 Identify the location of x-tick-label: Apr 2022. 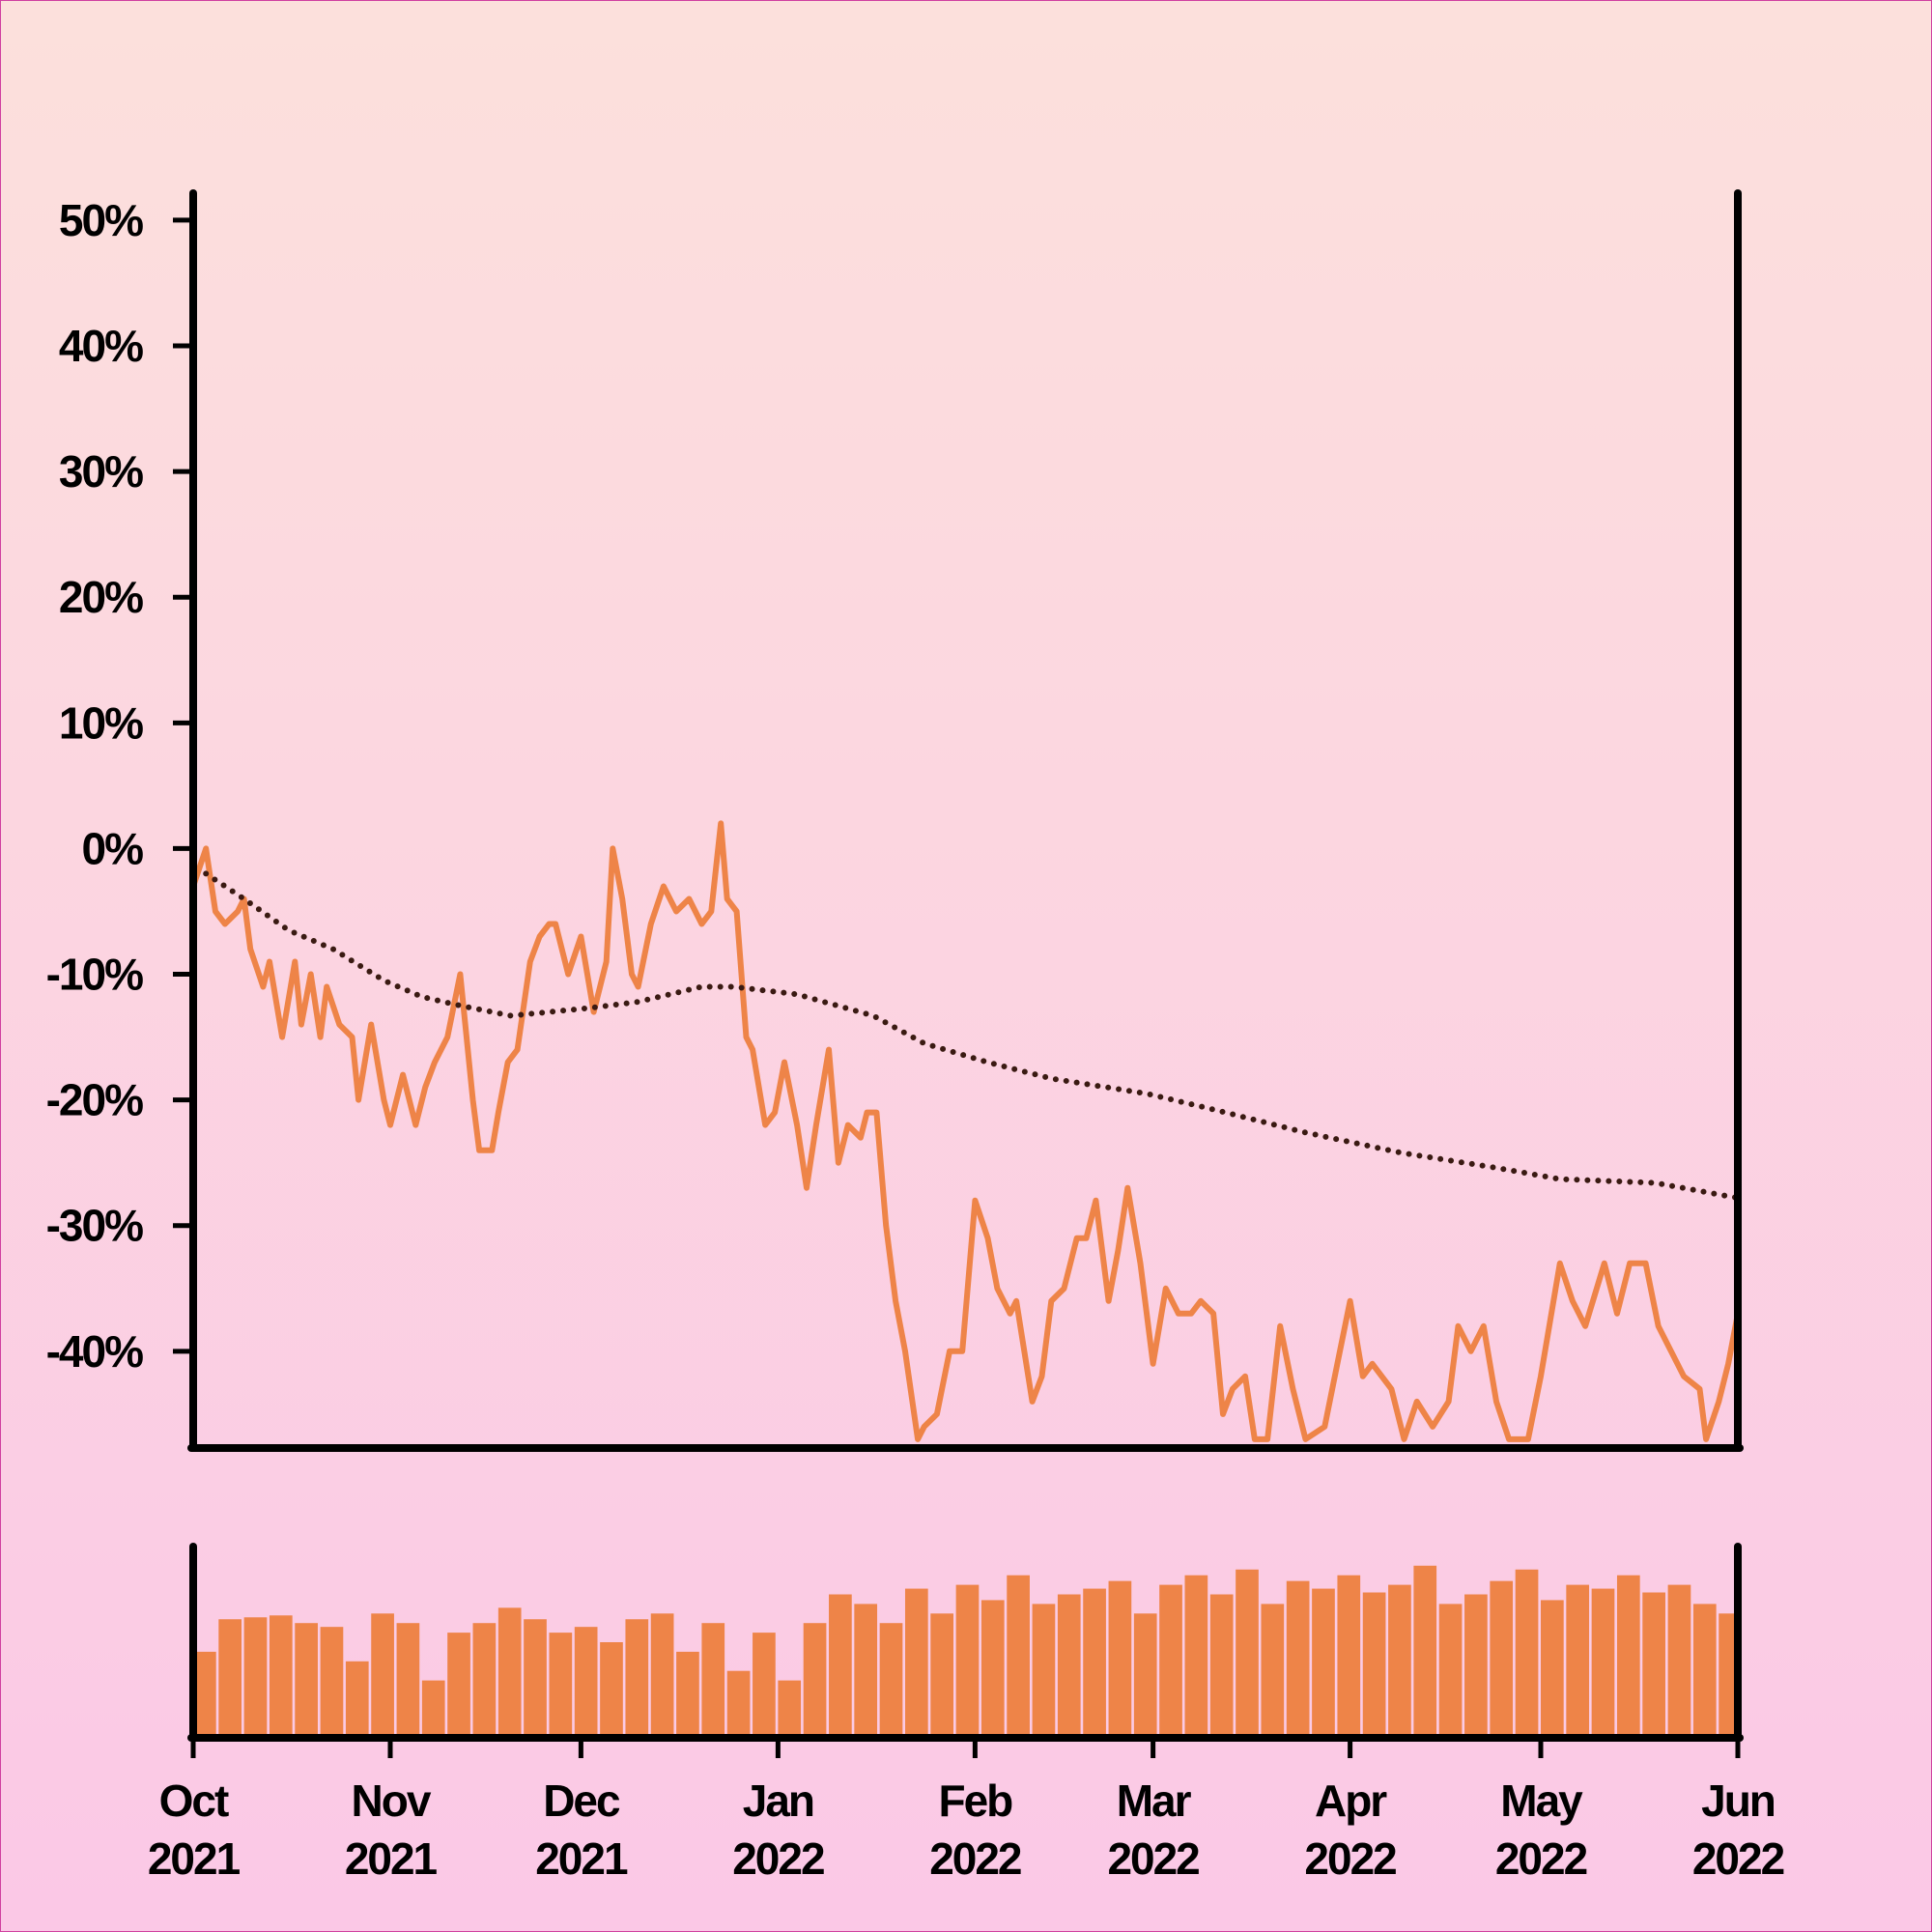
(1350, 1830).